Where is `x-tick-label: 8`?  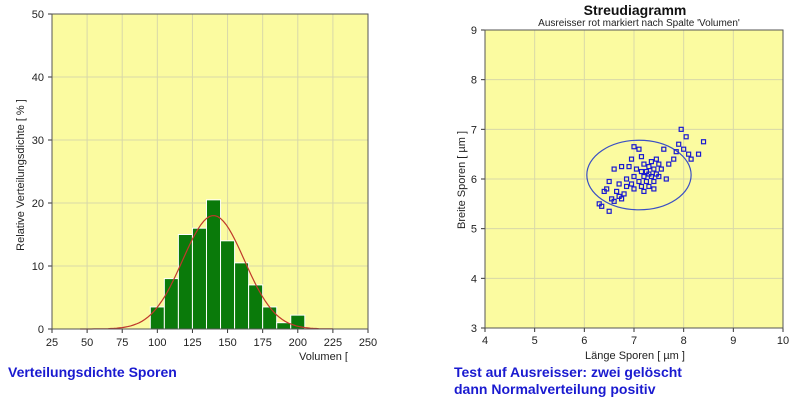 x-tick-label: 8 is located at coordinates (684, 341).